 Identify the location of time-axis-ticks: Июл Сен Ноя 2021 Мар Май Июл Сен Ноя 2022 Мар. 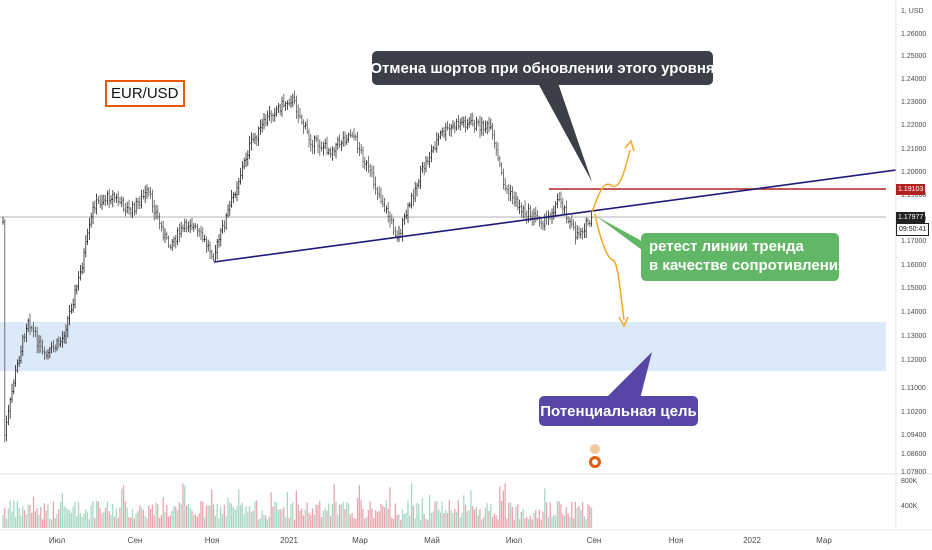
(441, 540).